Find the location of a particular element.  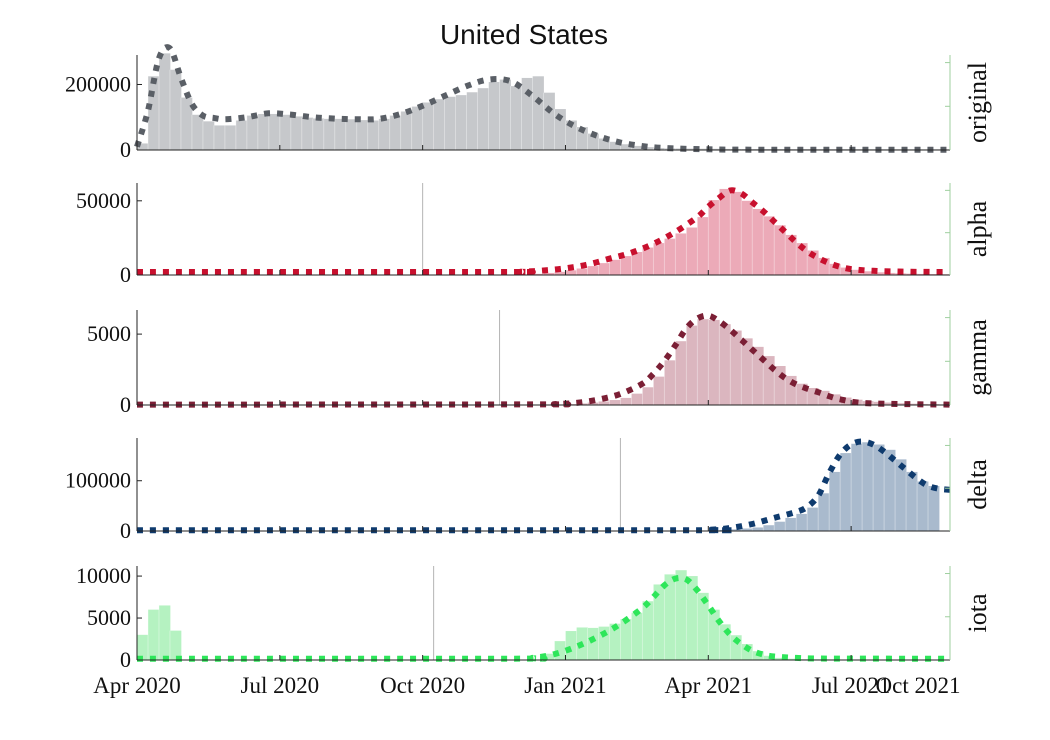

variant-label: gamma is located at coordinates (977, 357).